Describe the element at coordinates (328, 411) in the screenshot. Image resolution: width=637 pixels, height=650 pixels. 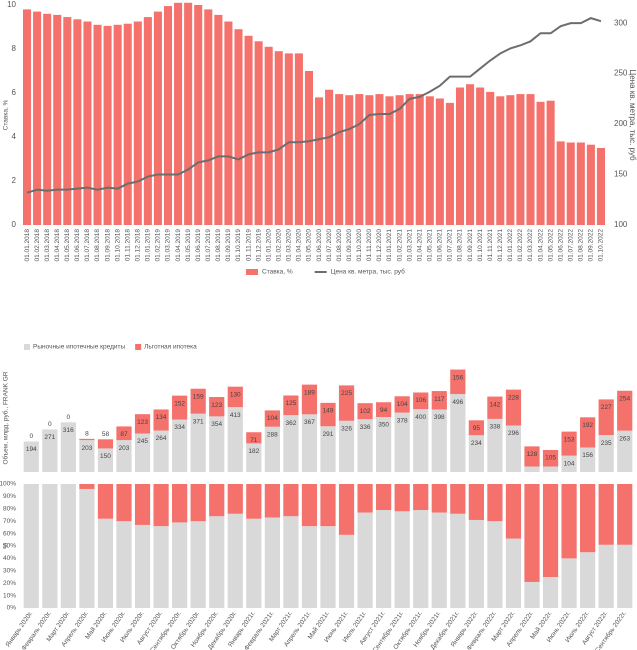
I see `value-label: 149` at that location.